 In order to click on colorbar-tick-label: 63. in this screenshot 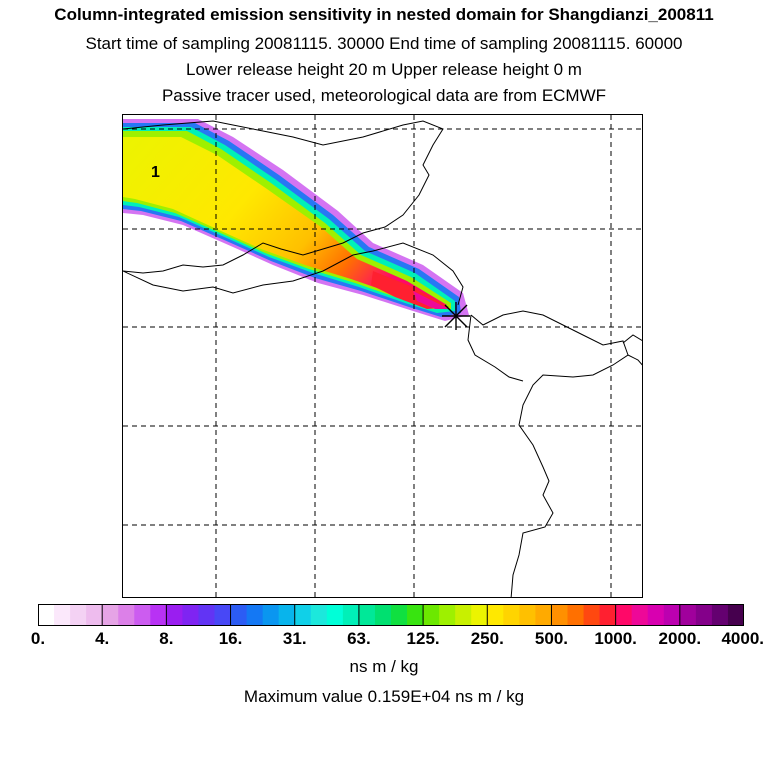, I will do `click(359, 638)`.